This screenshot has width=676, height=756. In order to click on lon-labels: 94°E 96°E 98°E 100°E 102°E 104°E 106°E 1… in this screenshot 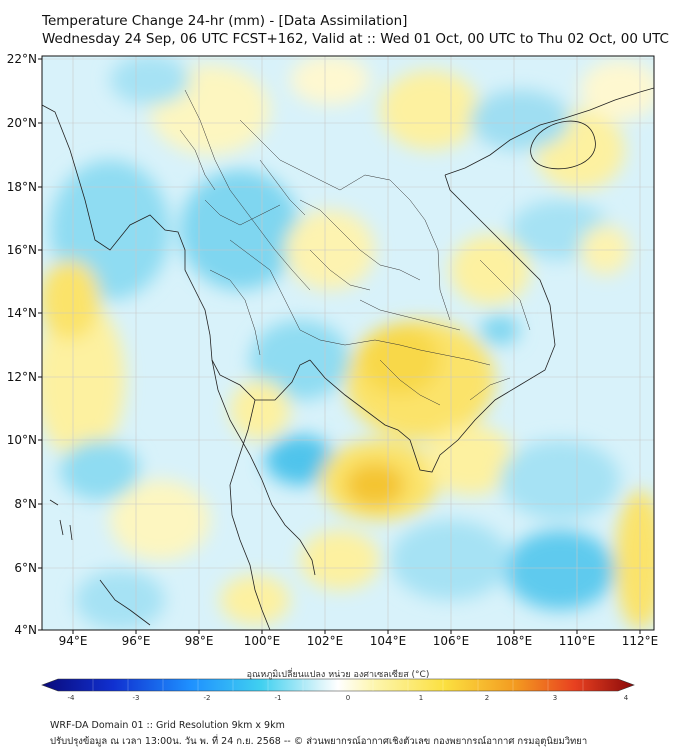, I will do `click(359, 641)`.